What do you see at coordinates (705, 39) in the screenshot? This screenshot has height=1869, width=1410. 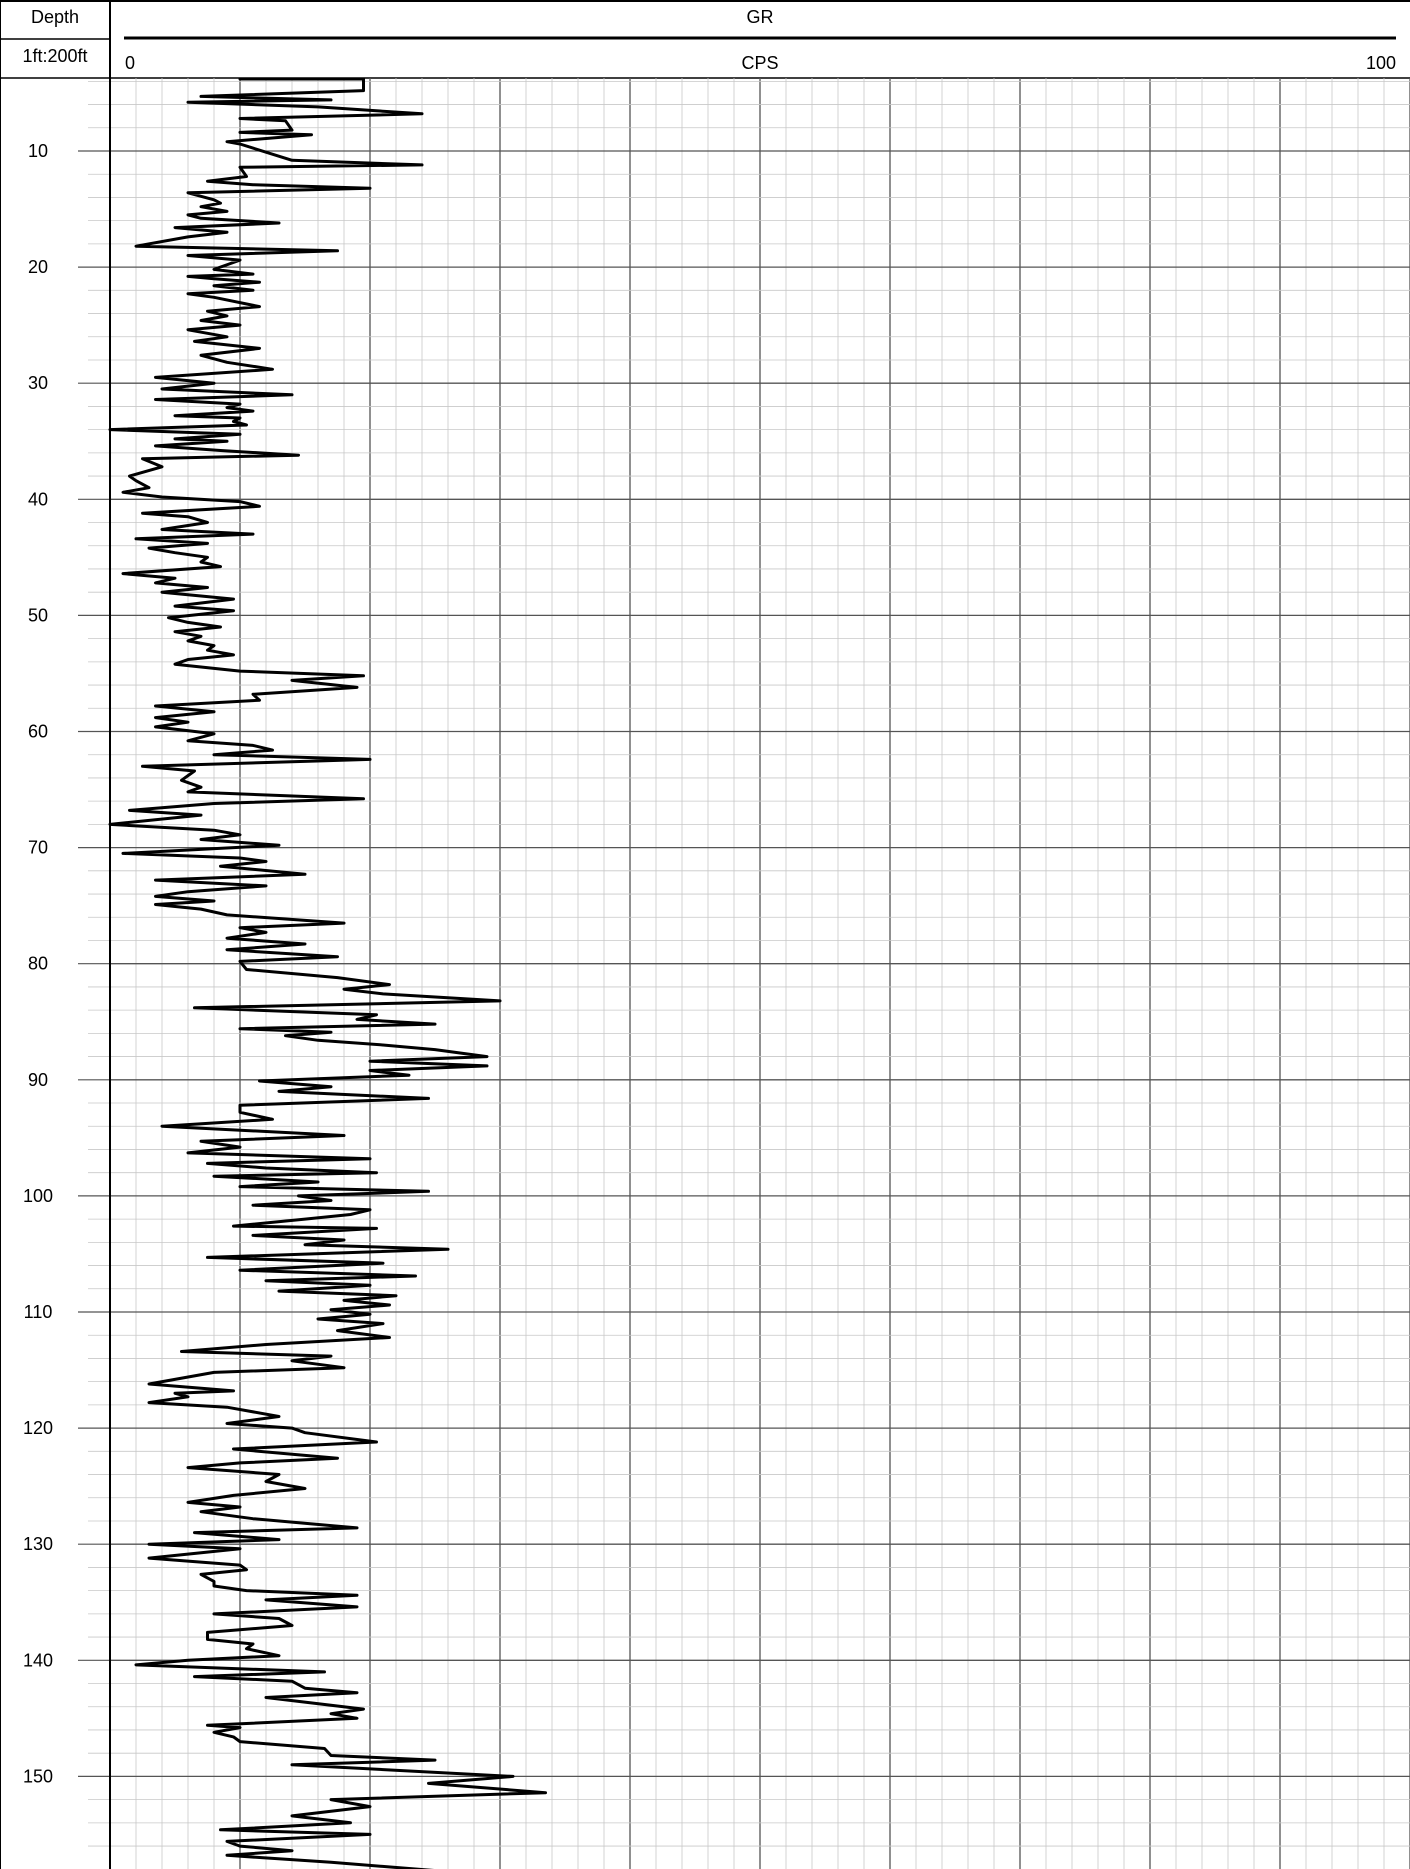 I see `log-header: Depth 1ft:200ft GR CPS 0 100` at bounding box center [705, 39].